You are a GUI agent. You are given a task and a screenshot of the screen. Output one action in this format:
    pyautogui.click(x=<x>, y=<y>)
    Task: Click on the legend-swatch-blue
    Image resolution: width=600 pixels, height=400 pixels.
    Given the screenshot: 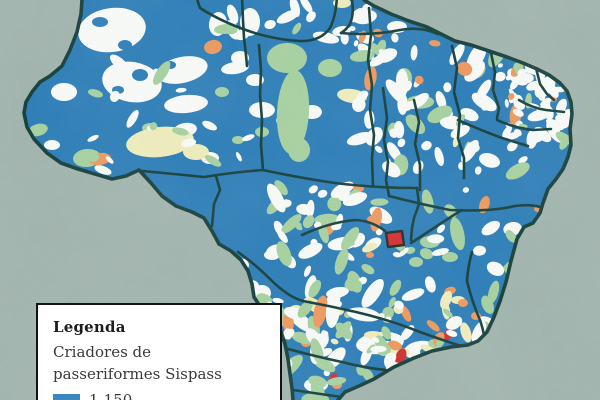 What is the action you would take?
    pyautogui.click(x=66, y=396)
    